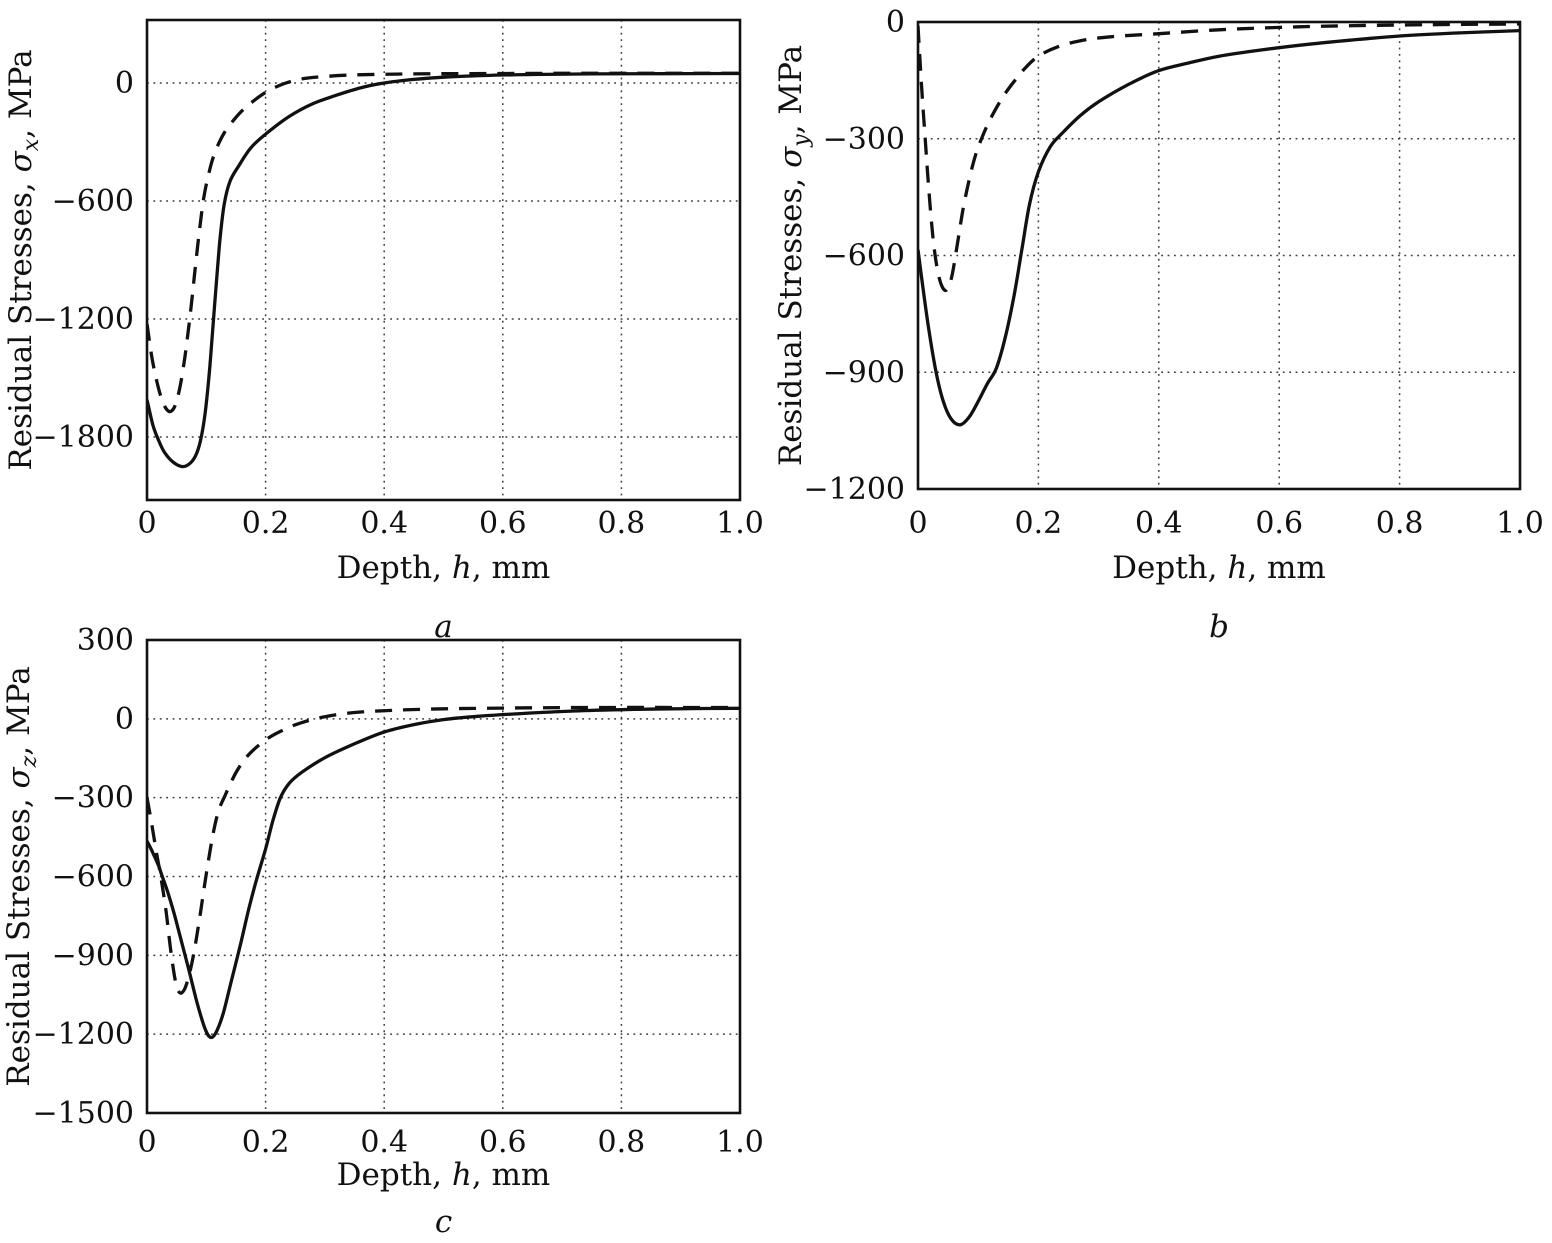 Image resolution: width=1552 pixels, height=1243 pixels. Describe the element at coordinates (443, 627) in the screenshot. I see `subplot-letter: a` at that location.